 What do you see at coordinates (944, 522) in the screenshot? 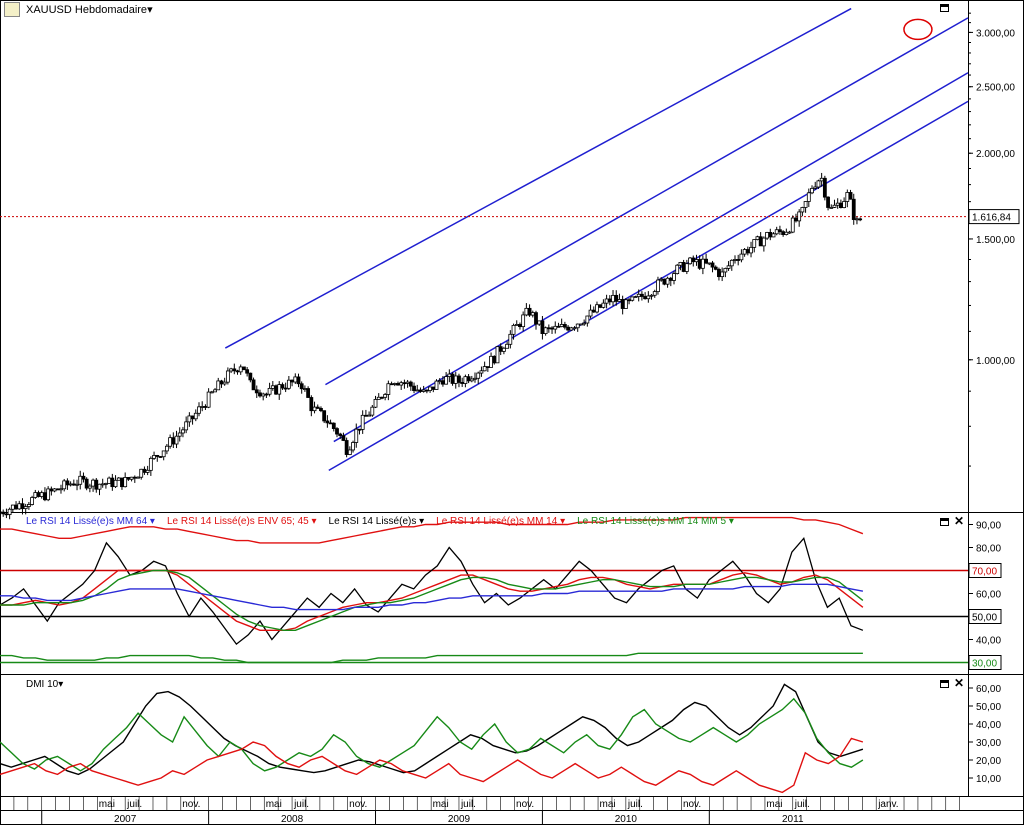
I see `maximize-rsi-panel-icon` at bounding box center [944, 522].